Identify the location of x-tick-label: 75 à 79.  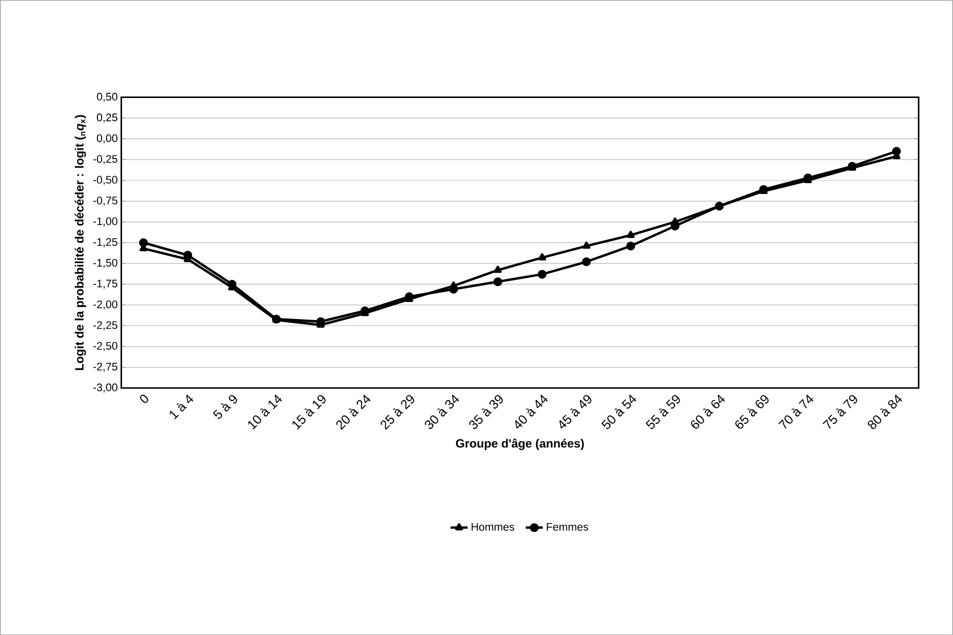
(840, 411).